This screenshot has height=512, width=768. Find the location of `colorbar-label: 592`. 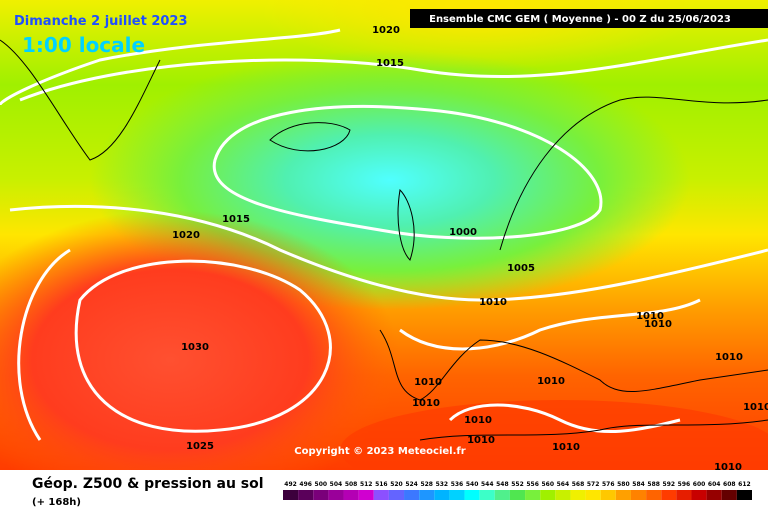

colorbar-label: 592 is located at coordinates (669, 484).